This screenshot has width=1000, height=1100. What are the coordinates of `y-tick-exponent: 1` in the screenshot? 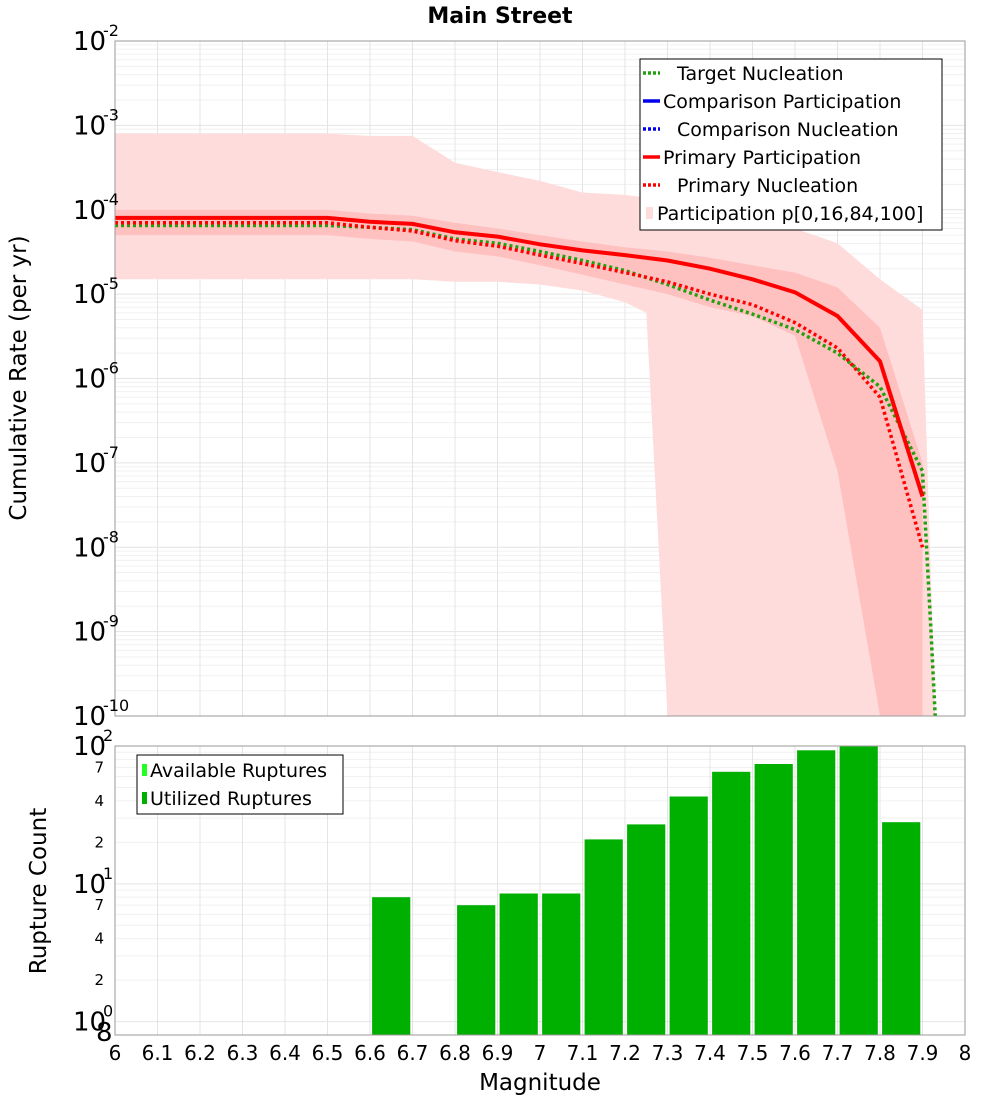 It's located at (108, 873).